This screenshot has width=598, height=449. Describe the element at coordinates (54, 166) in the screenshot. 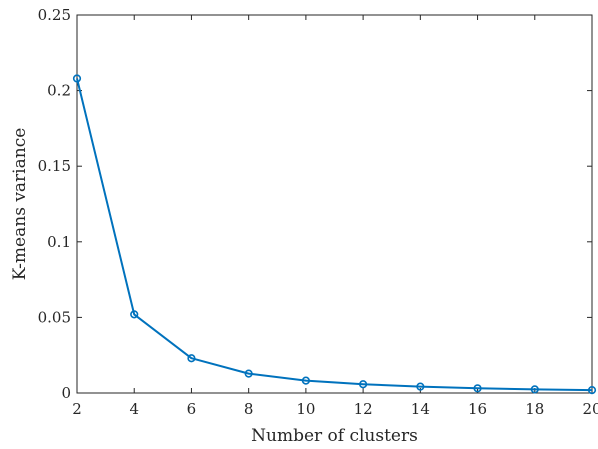

I see `y-tick-label: 0.15` at that location.